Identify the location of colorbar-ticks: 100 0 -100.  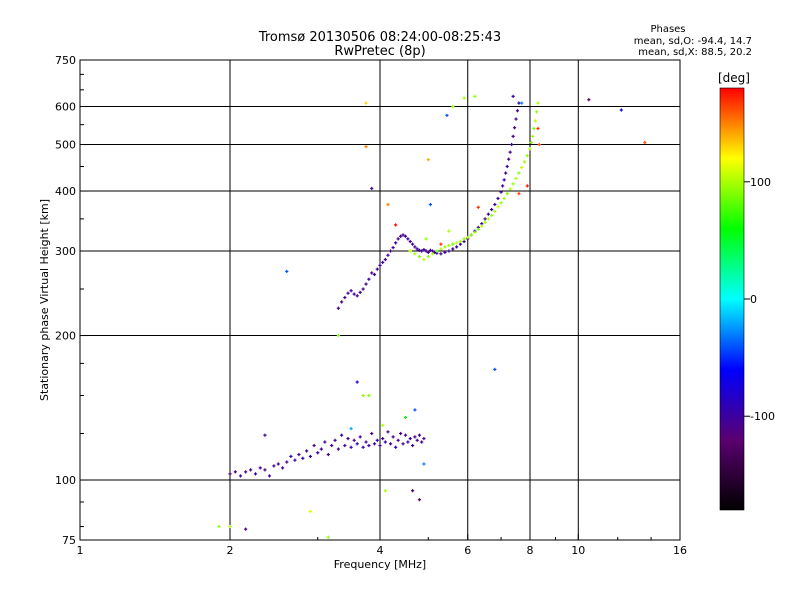
(759, 299).